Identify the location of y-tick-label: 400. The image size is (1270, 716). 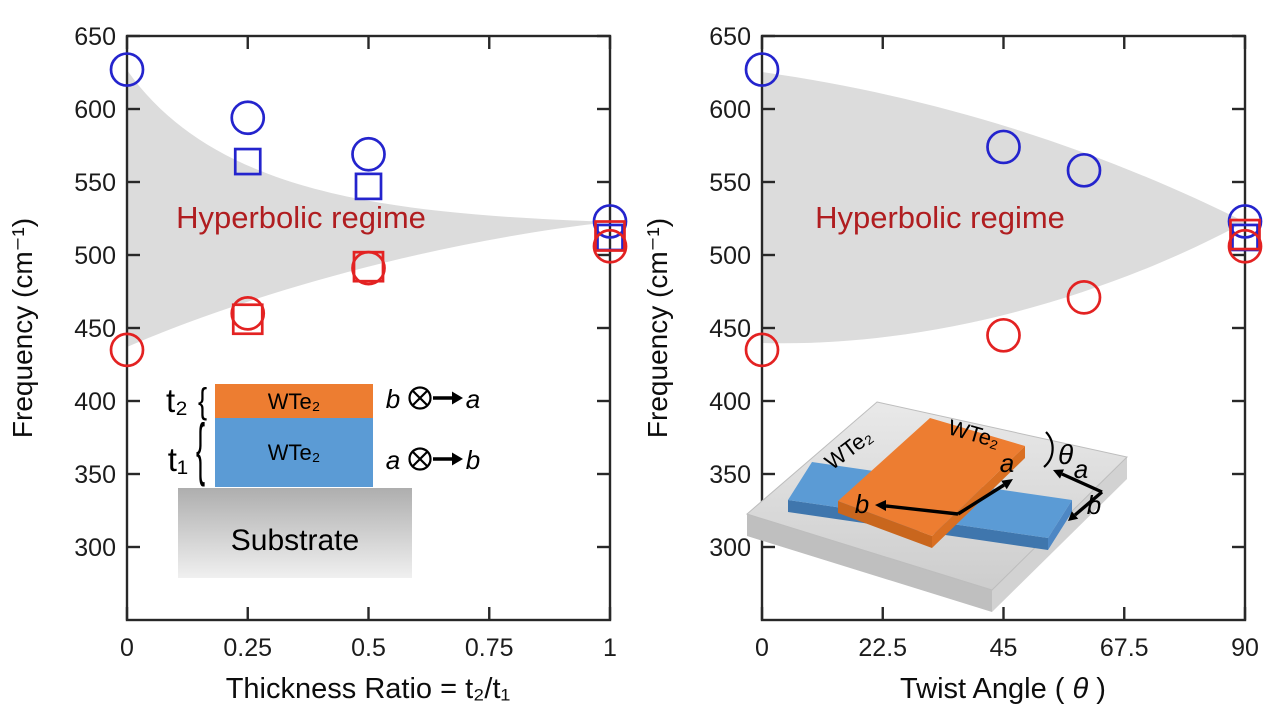
(95, 402).